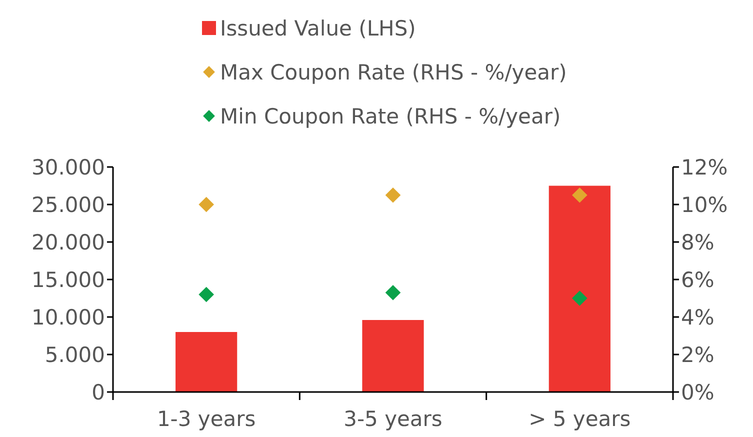 The height and width of the screenshot is (437, 753). I want to click on x-tick-label: 3-5 years, so click(393, 419).